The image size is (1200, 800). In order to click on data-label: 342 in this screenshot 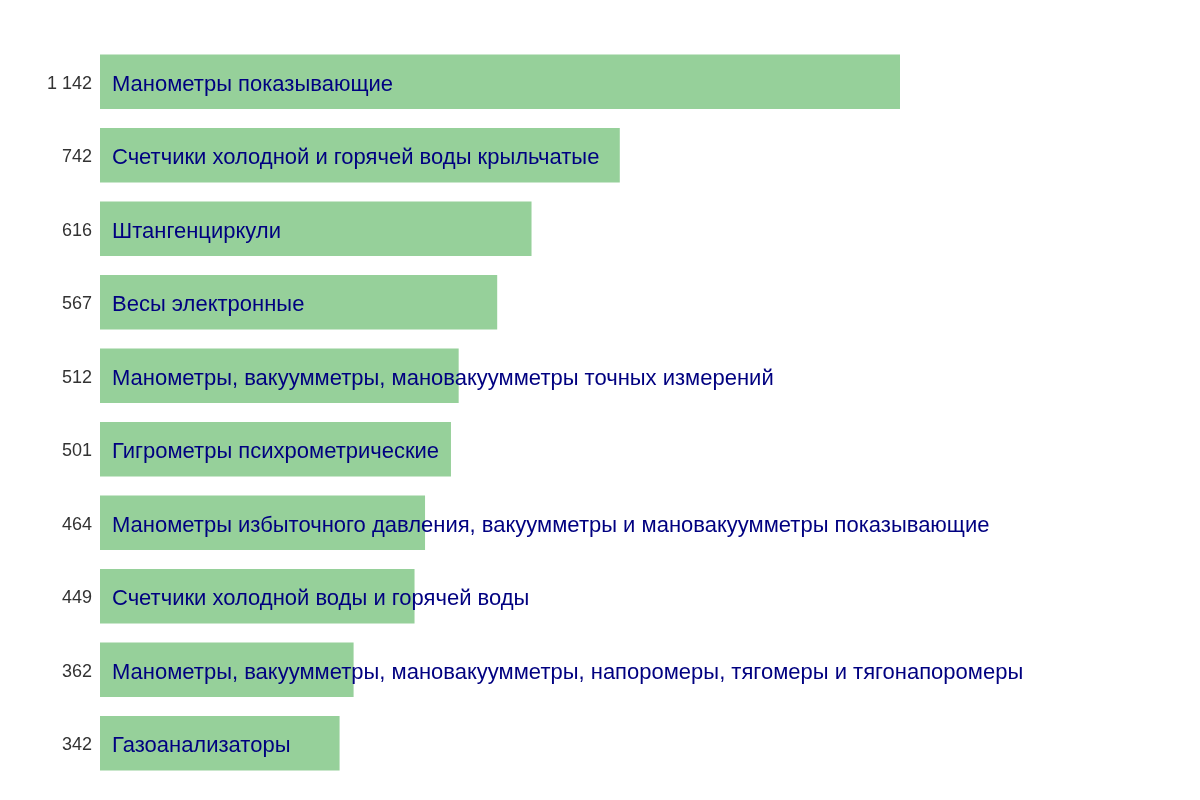, I will do `click(76, 744)`.